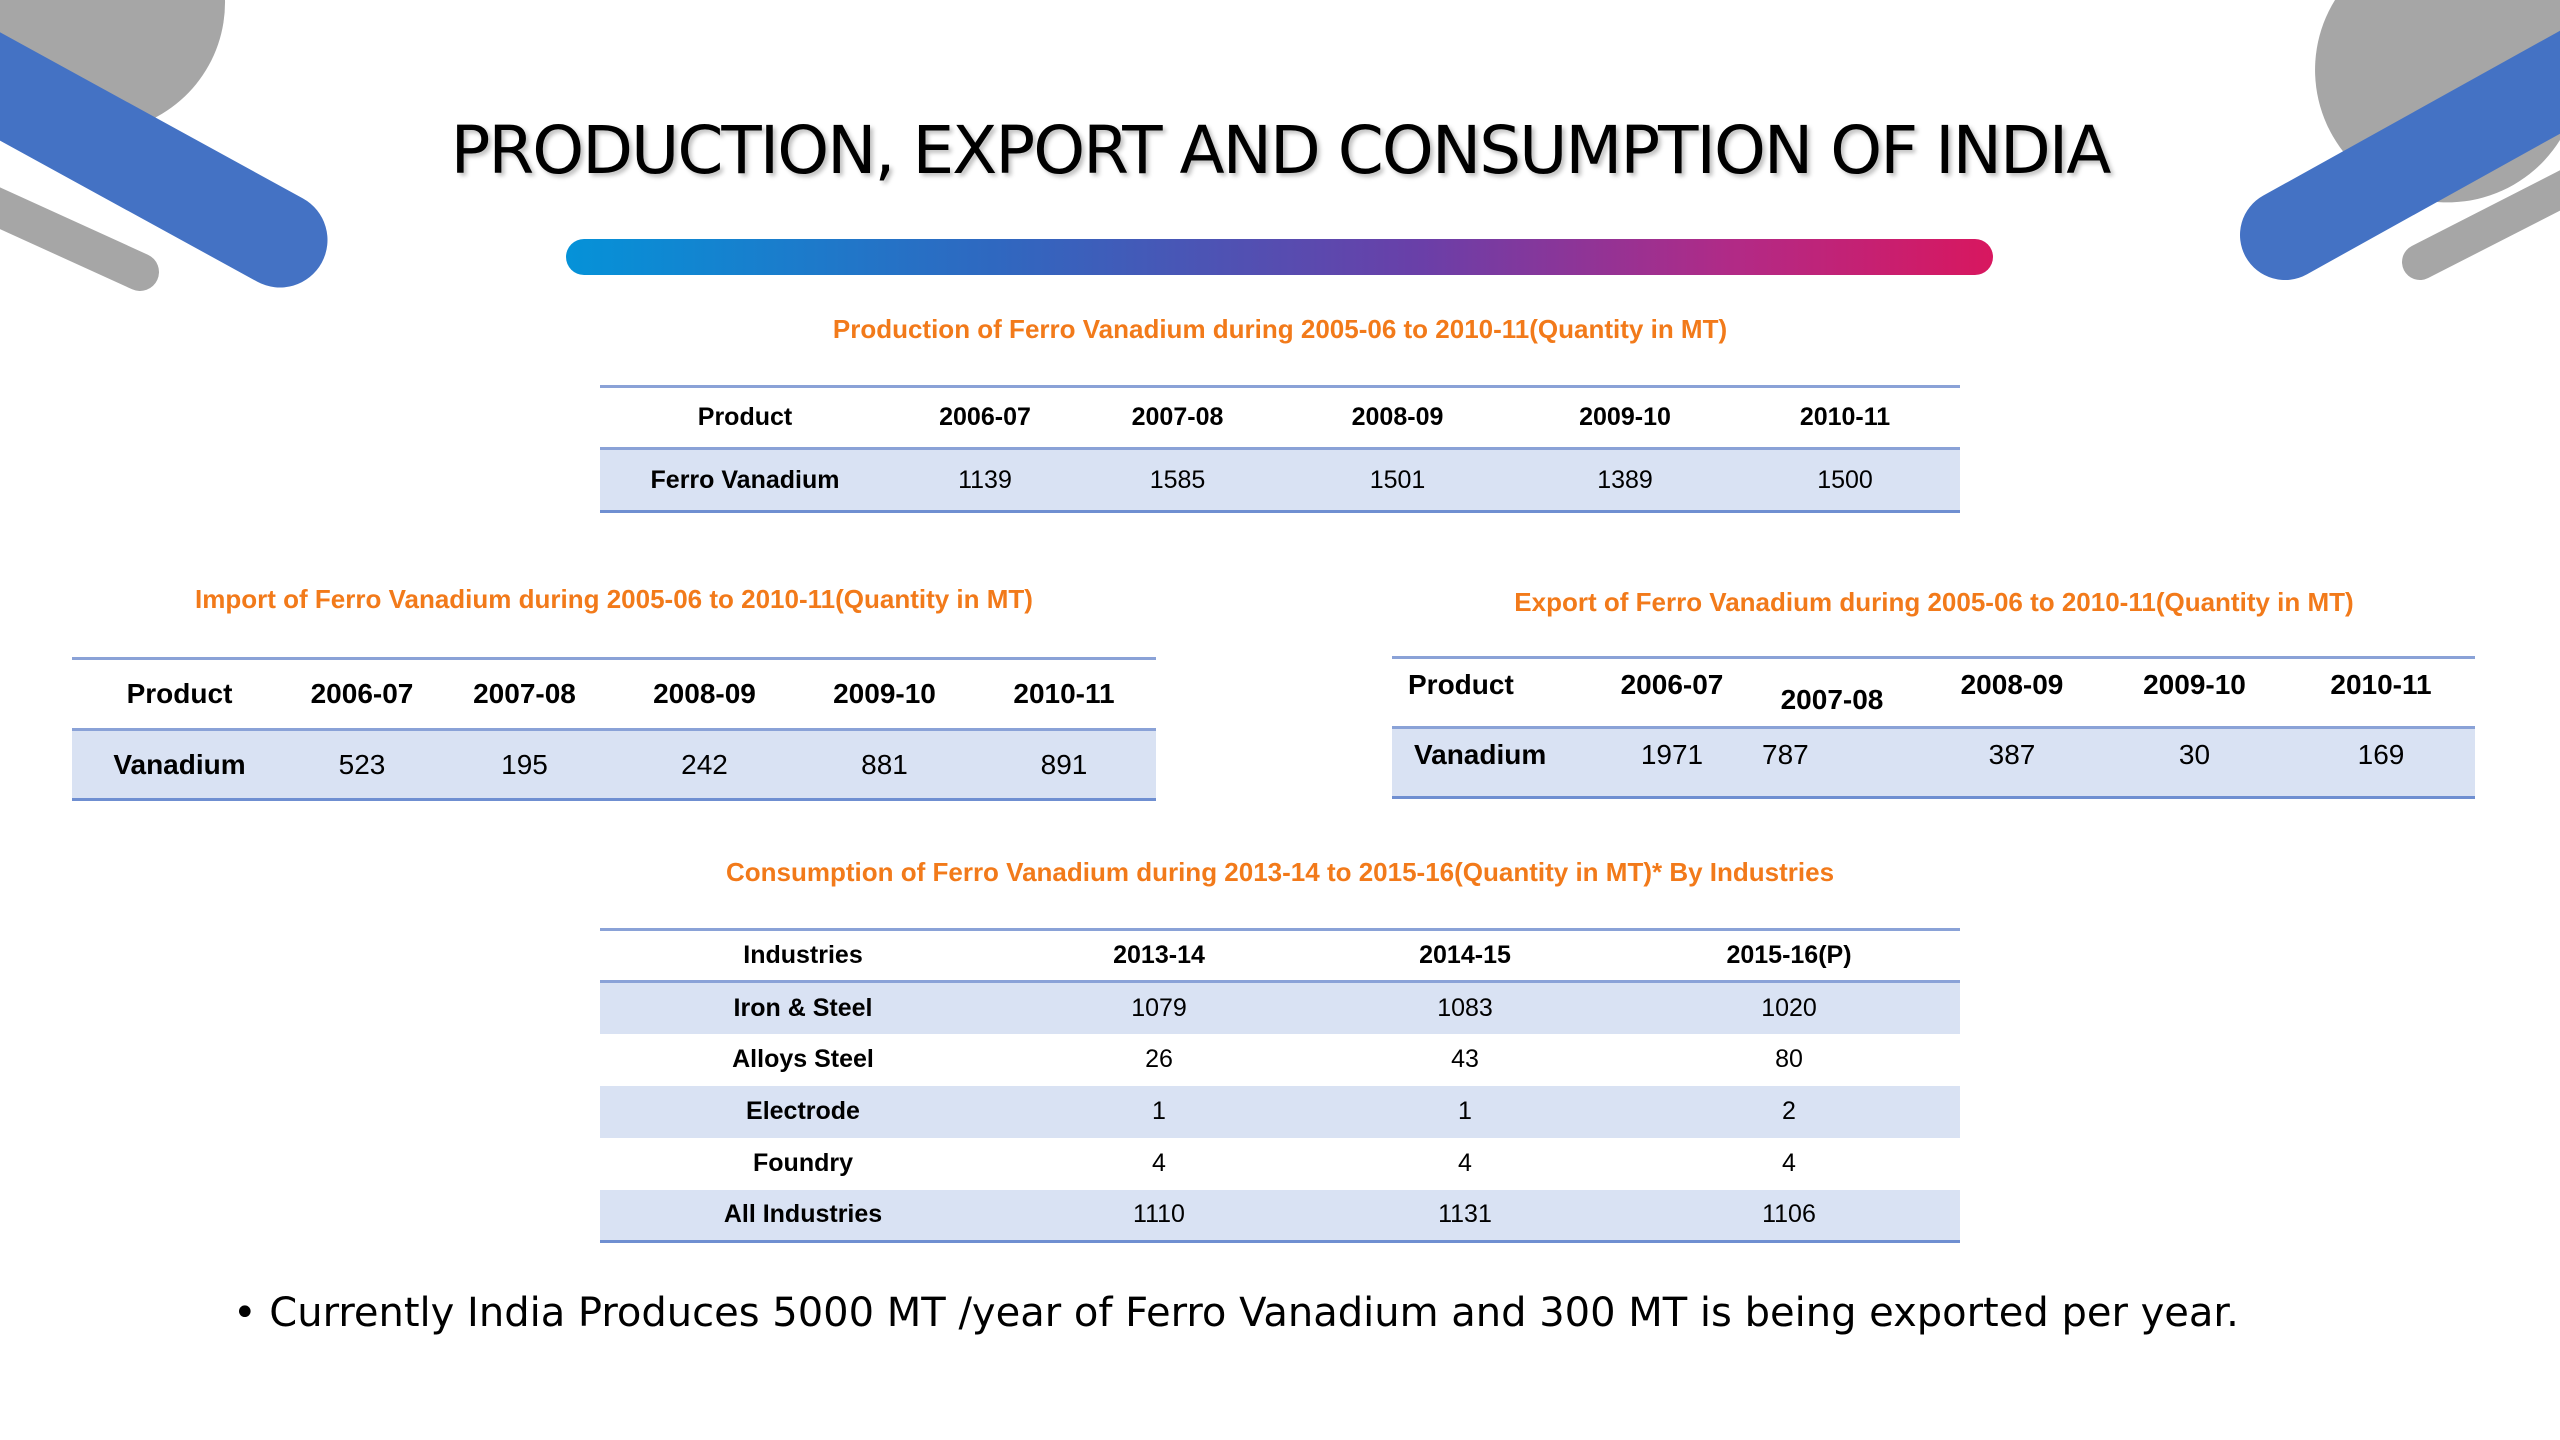 The height and width of the screenshot is (1440, 2560). What do you see at coordinates (704, 764) in the screenshot?
I see `table-cell: 242` at bounding box center [704, 764].